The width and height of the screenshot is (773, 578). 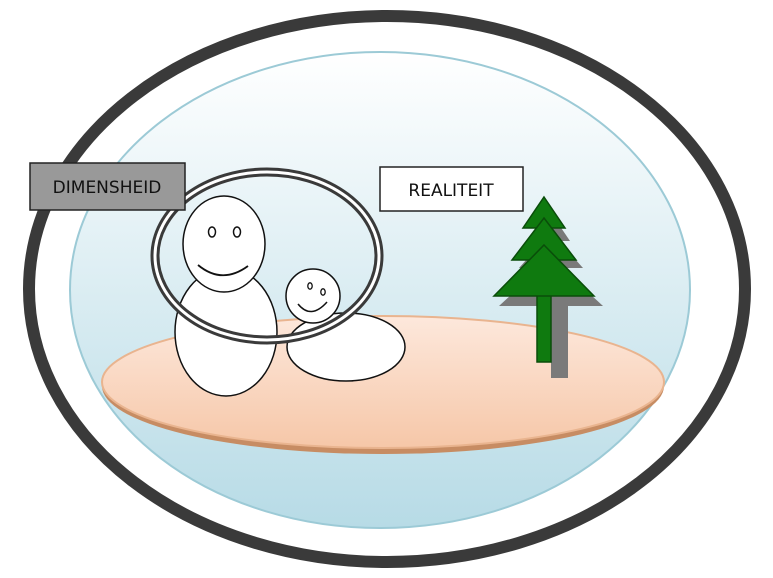 I want to click on dimension-label-box: DIMENSHEID, so click(x=107, y=186).